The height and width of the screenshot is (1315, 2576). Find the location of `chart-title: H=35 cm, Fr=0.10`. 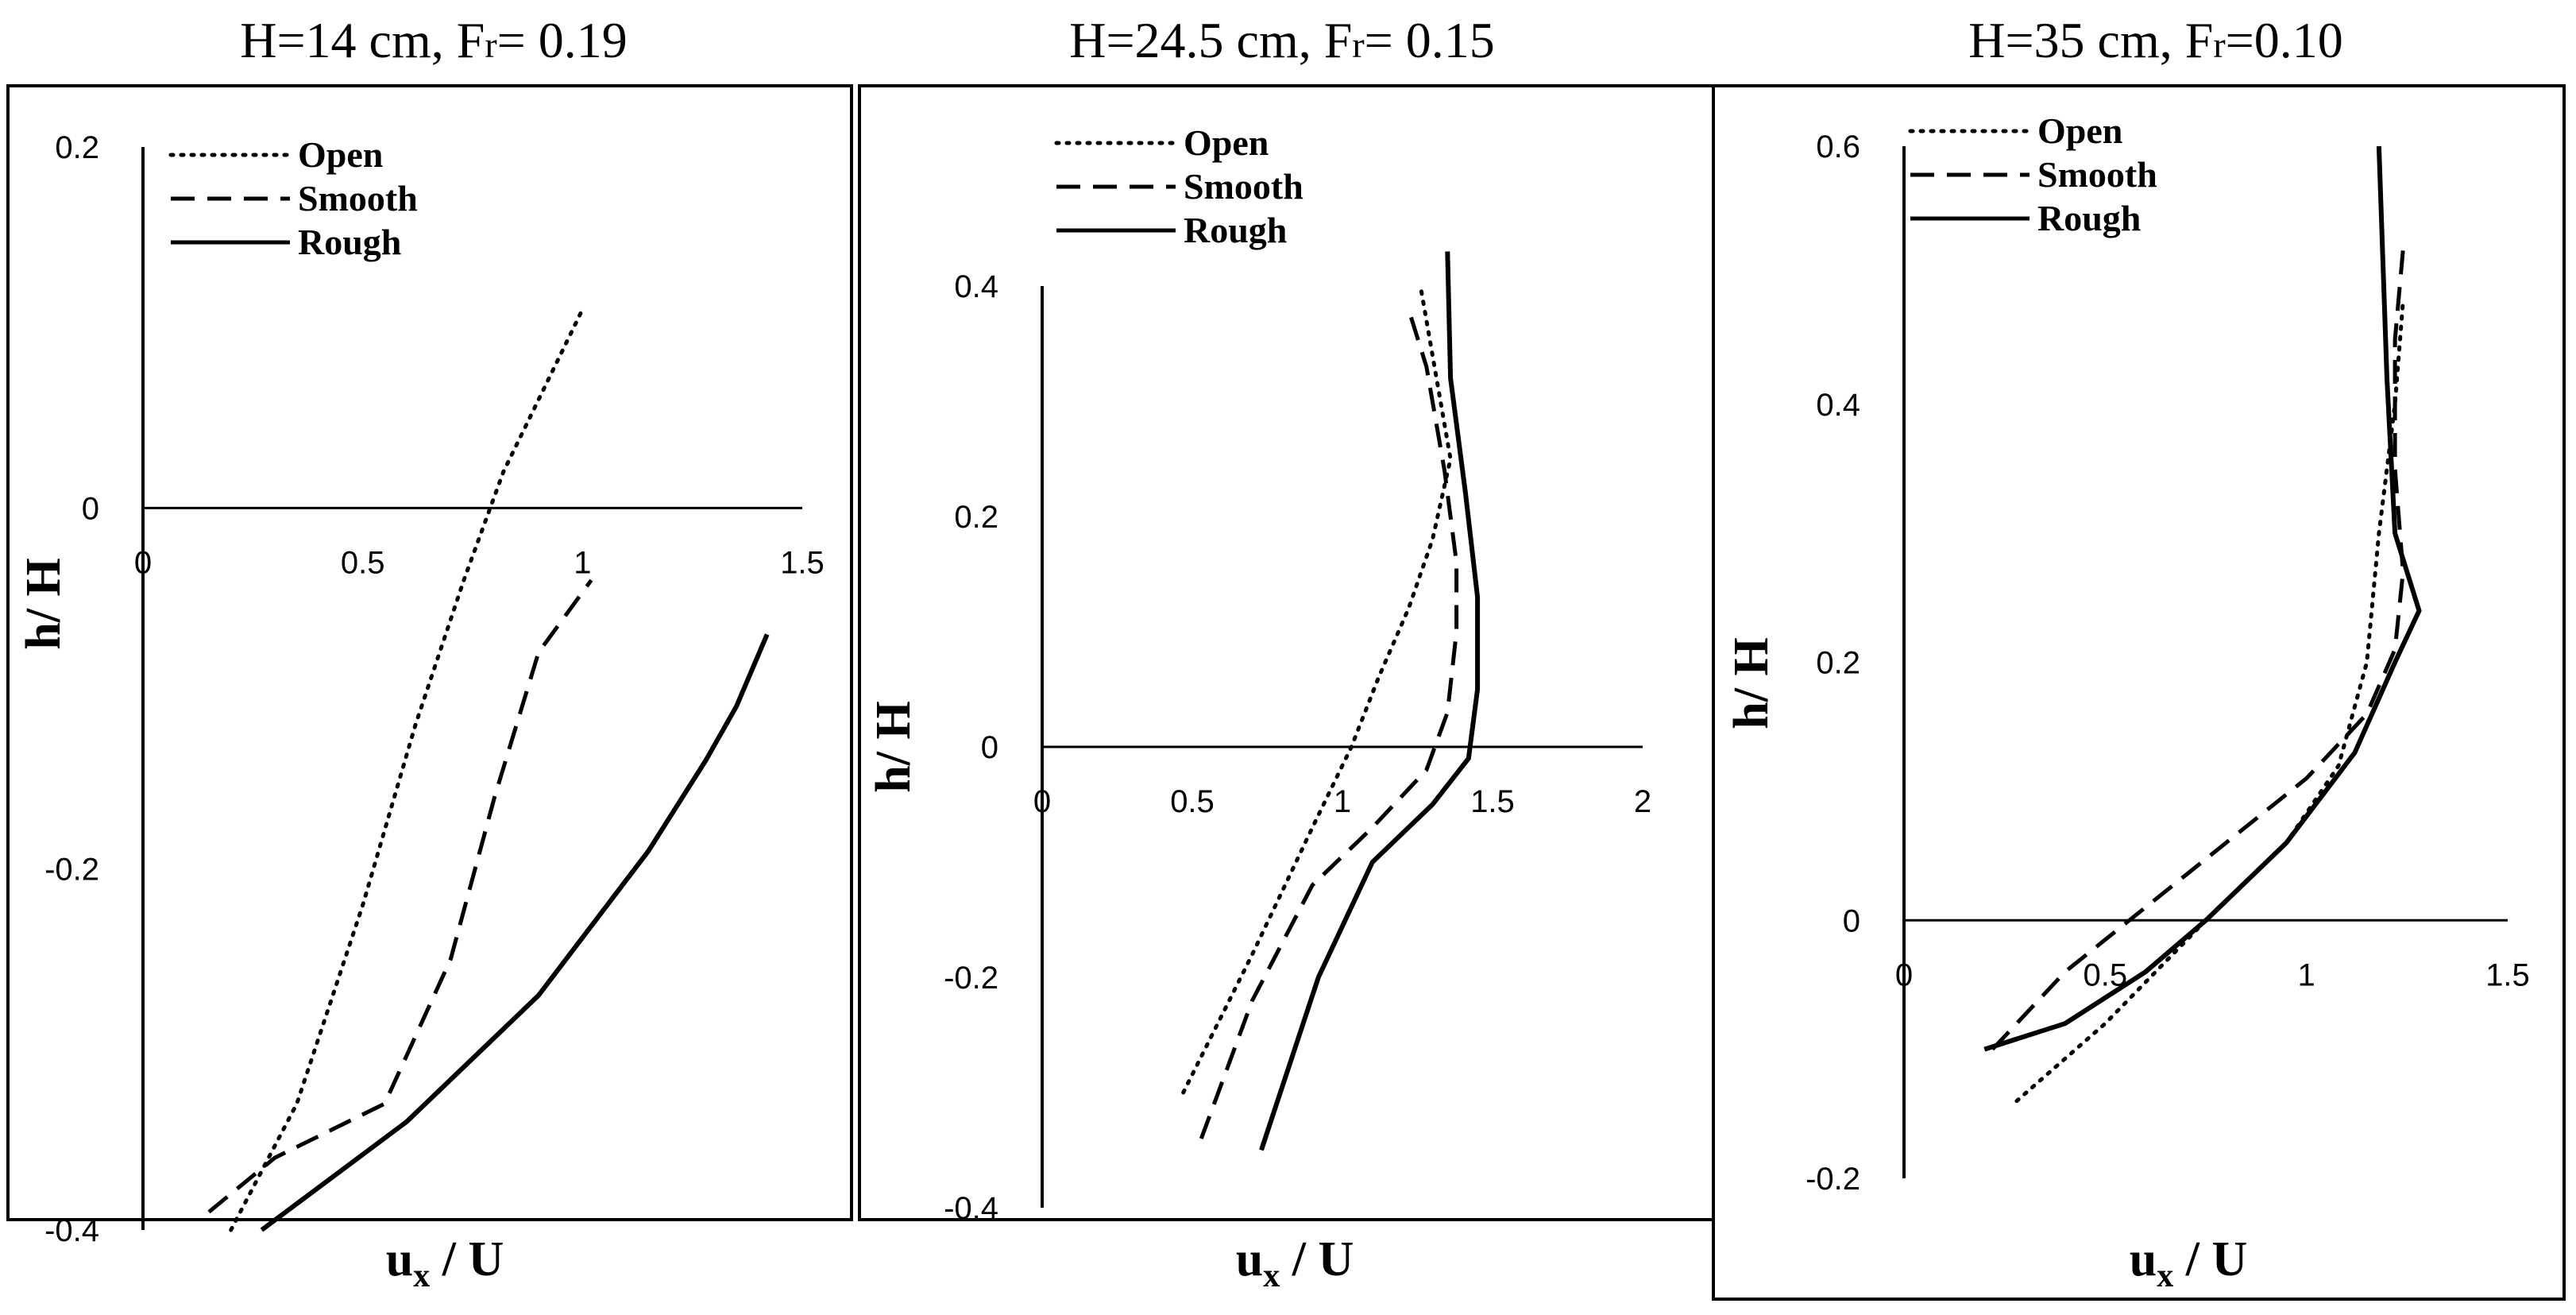

chart-title: H=35 cm, Fr=0.10 is located at coordinates (2155, 40).